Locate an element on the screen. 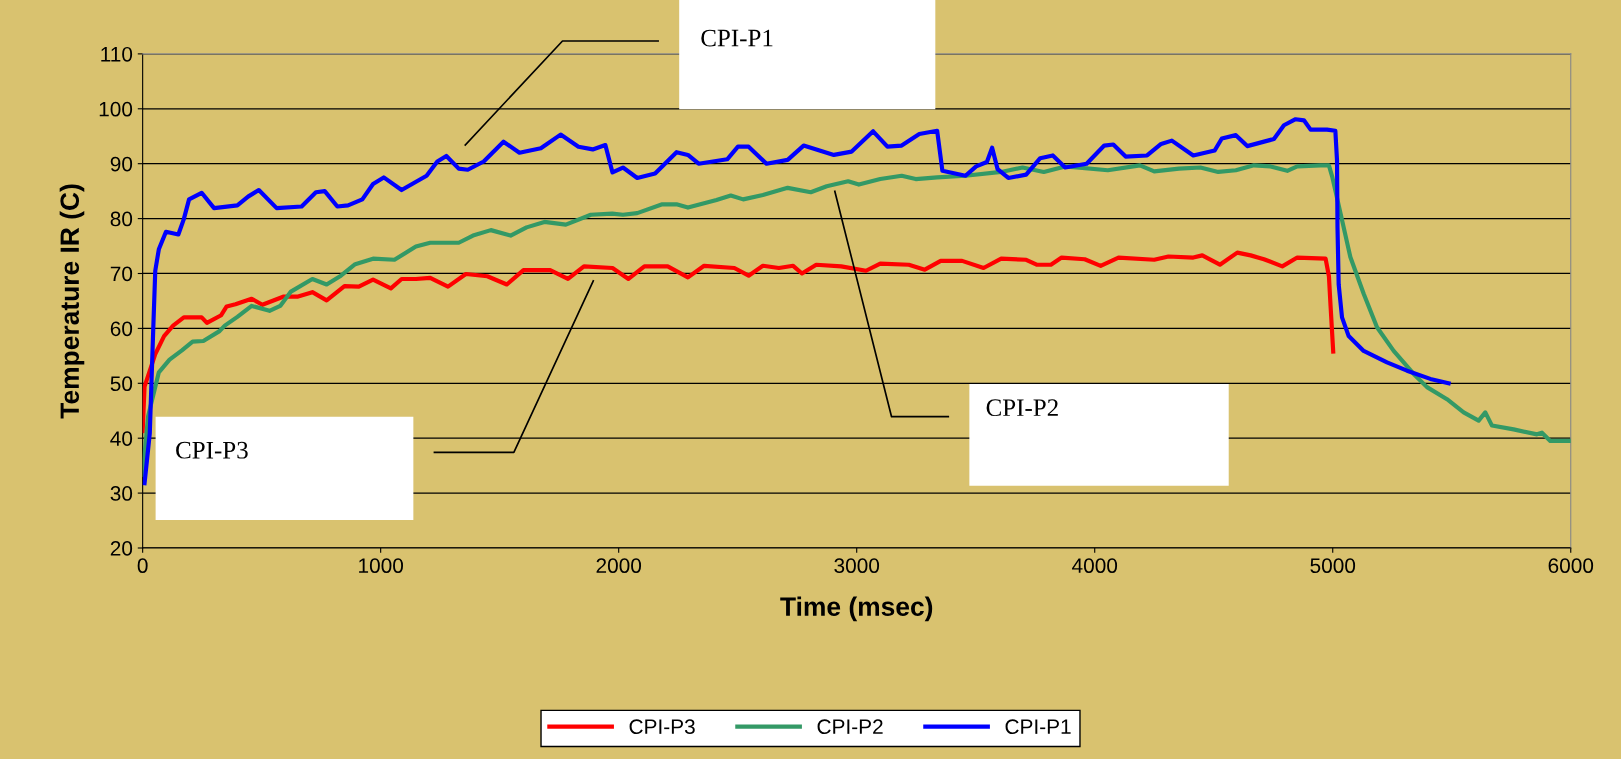  y-tick-label: 90 is located at coordinates (121, 164).